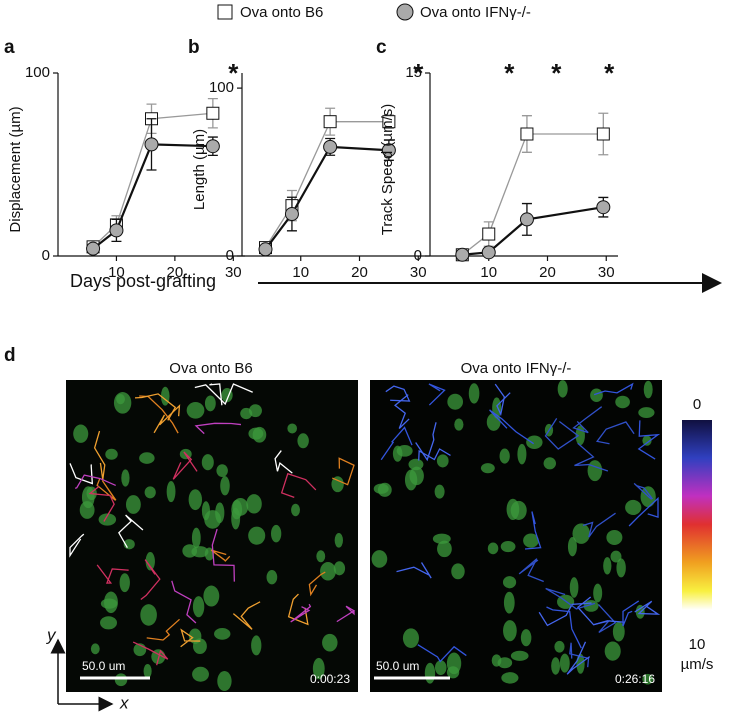  Describe the element at coordinates (9, 47) in the screenshot. I see `panel-label: a` at that location.